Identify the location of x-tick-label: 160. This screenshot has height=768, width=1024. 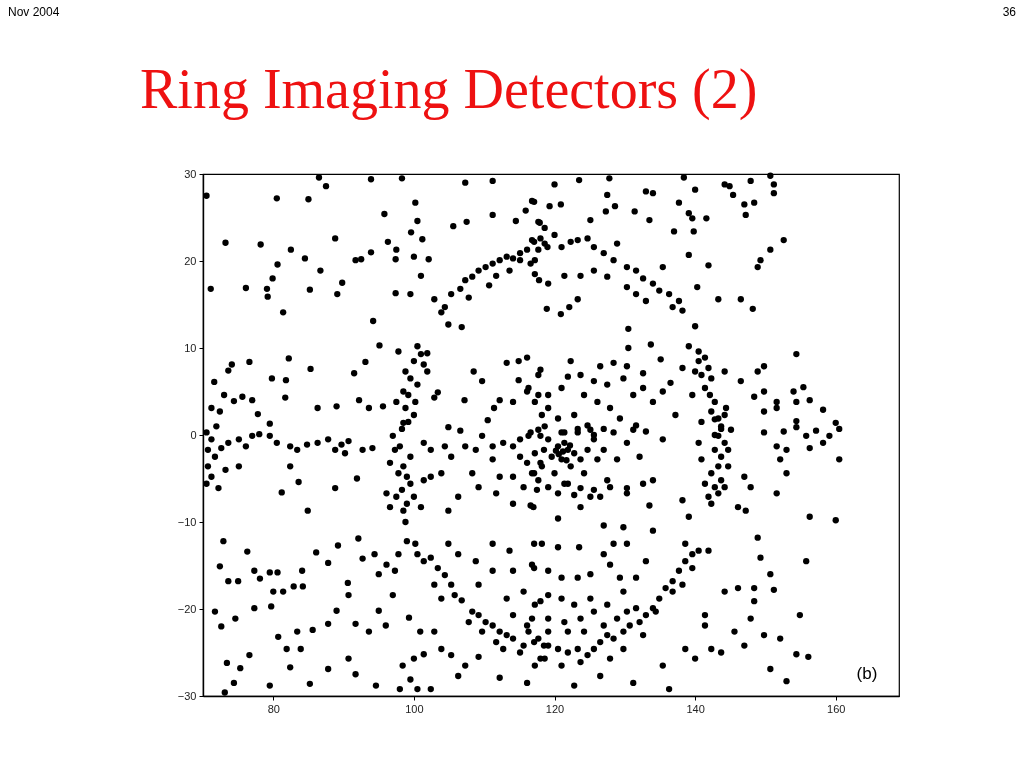
(836, 708).